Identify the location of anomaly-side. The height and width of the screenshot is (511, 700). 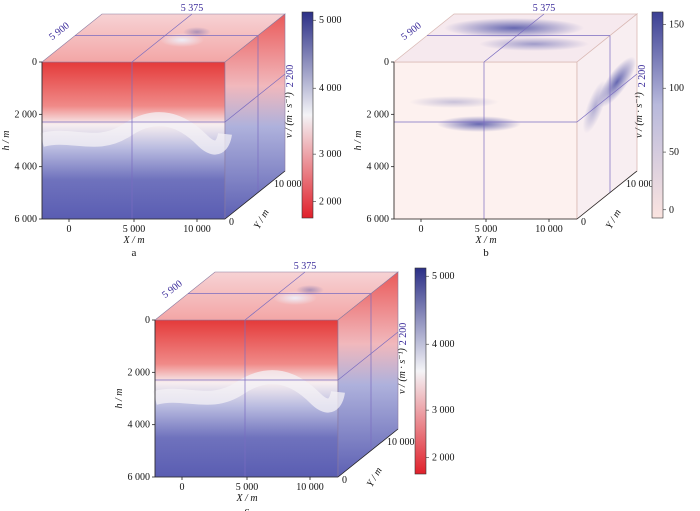
(617, 82).